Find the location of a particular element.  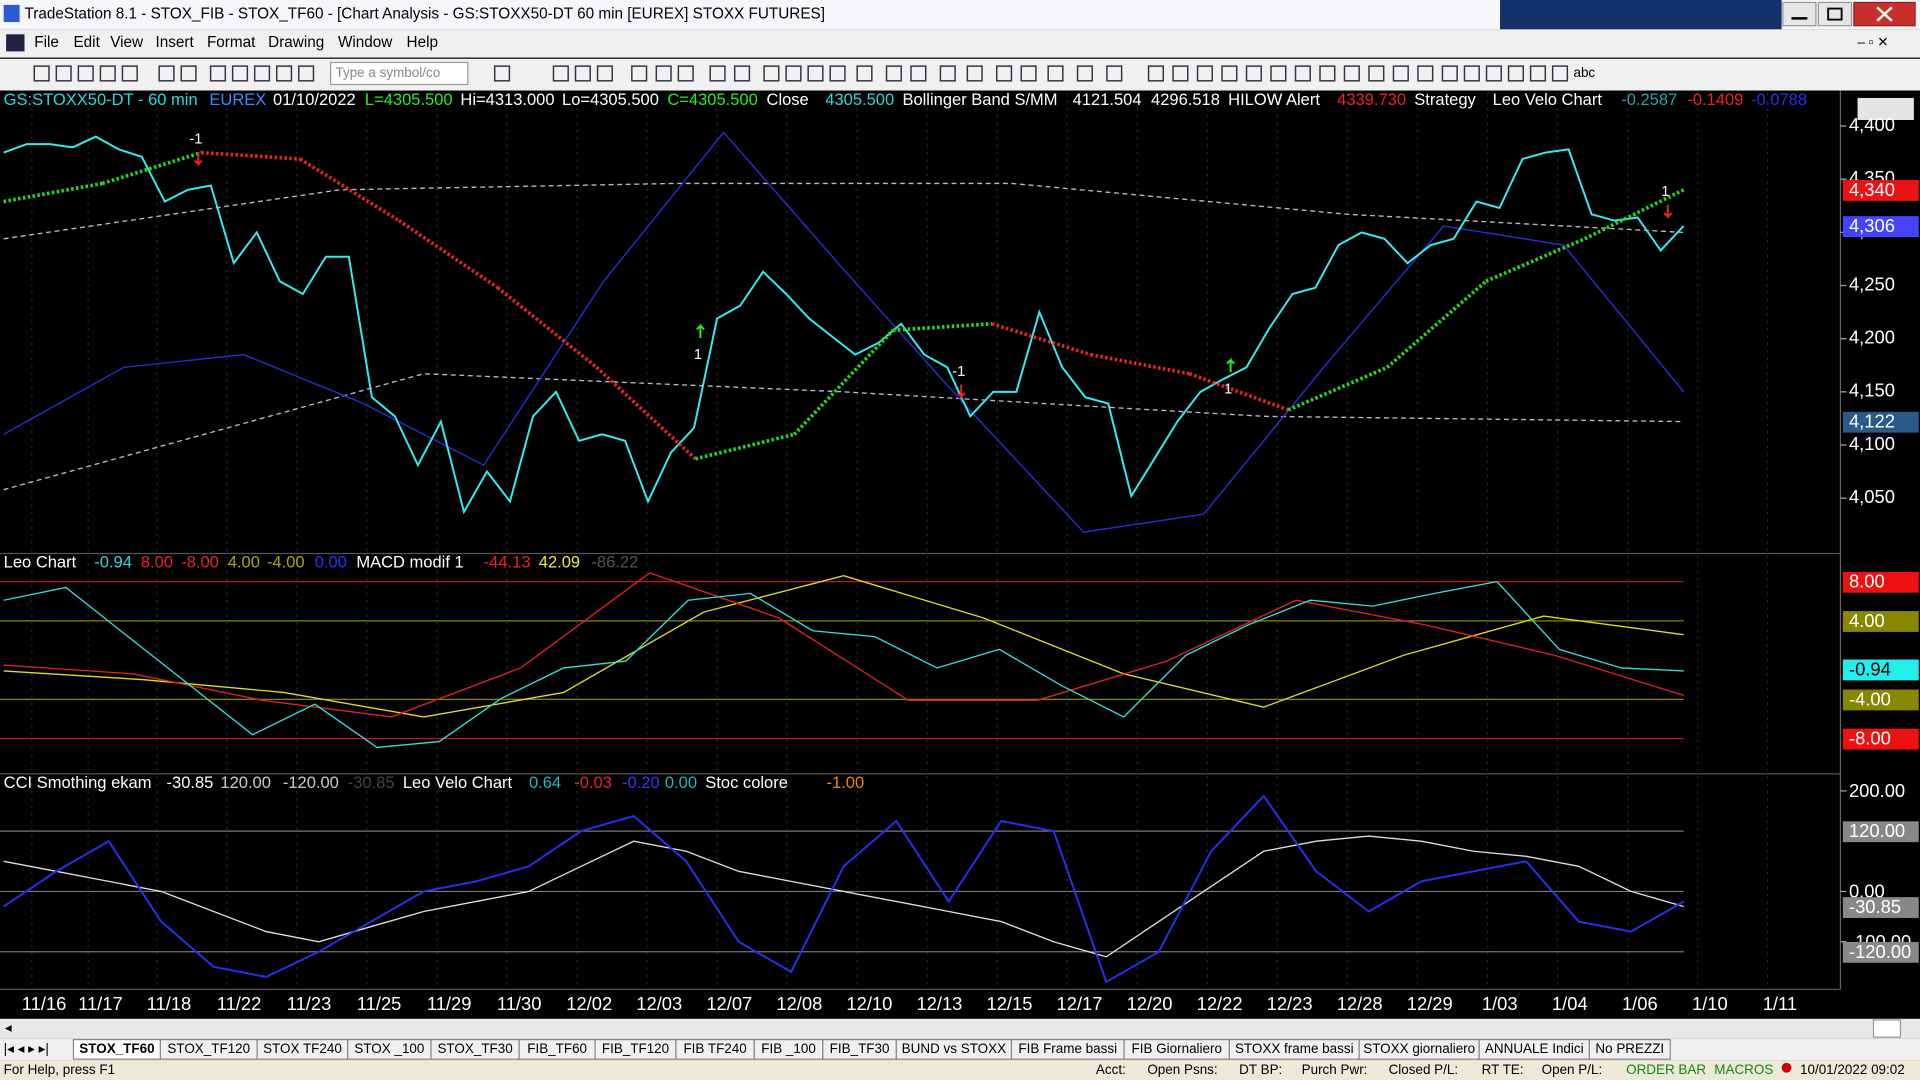

indicator-label: 4.00 is located at coordinates (244, 562).